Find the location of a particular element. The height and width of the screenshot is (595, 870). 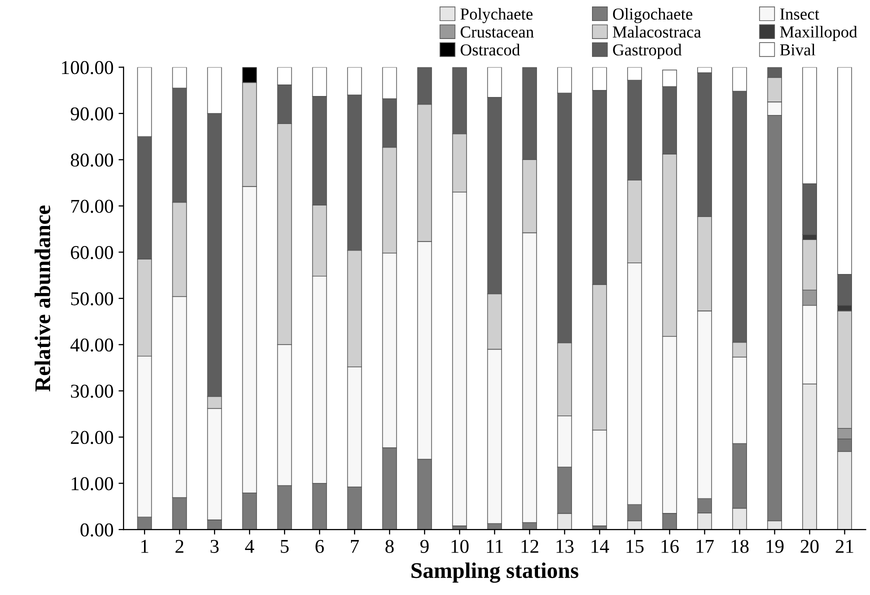

legend-label: Malacostraca is located at coordinates (656, 32).